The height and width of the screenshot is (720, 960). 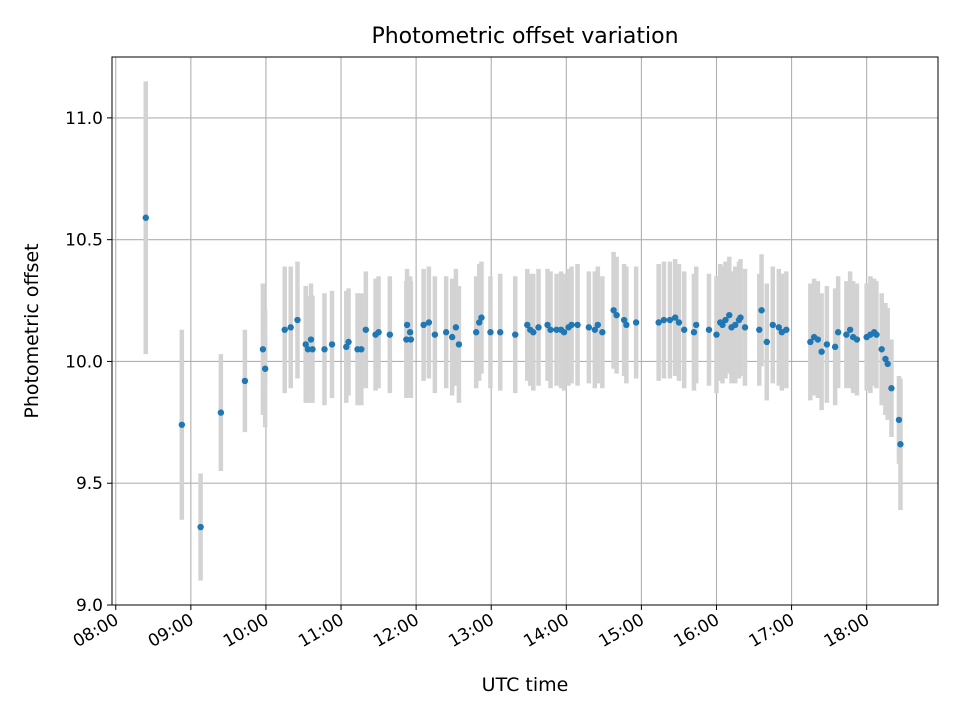 I want to click on y-axis-label: Photometric offset, so click(x=32, y=330).